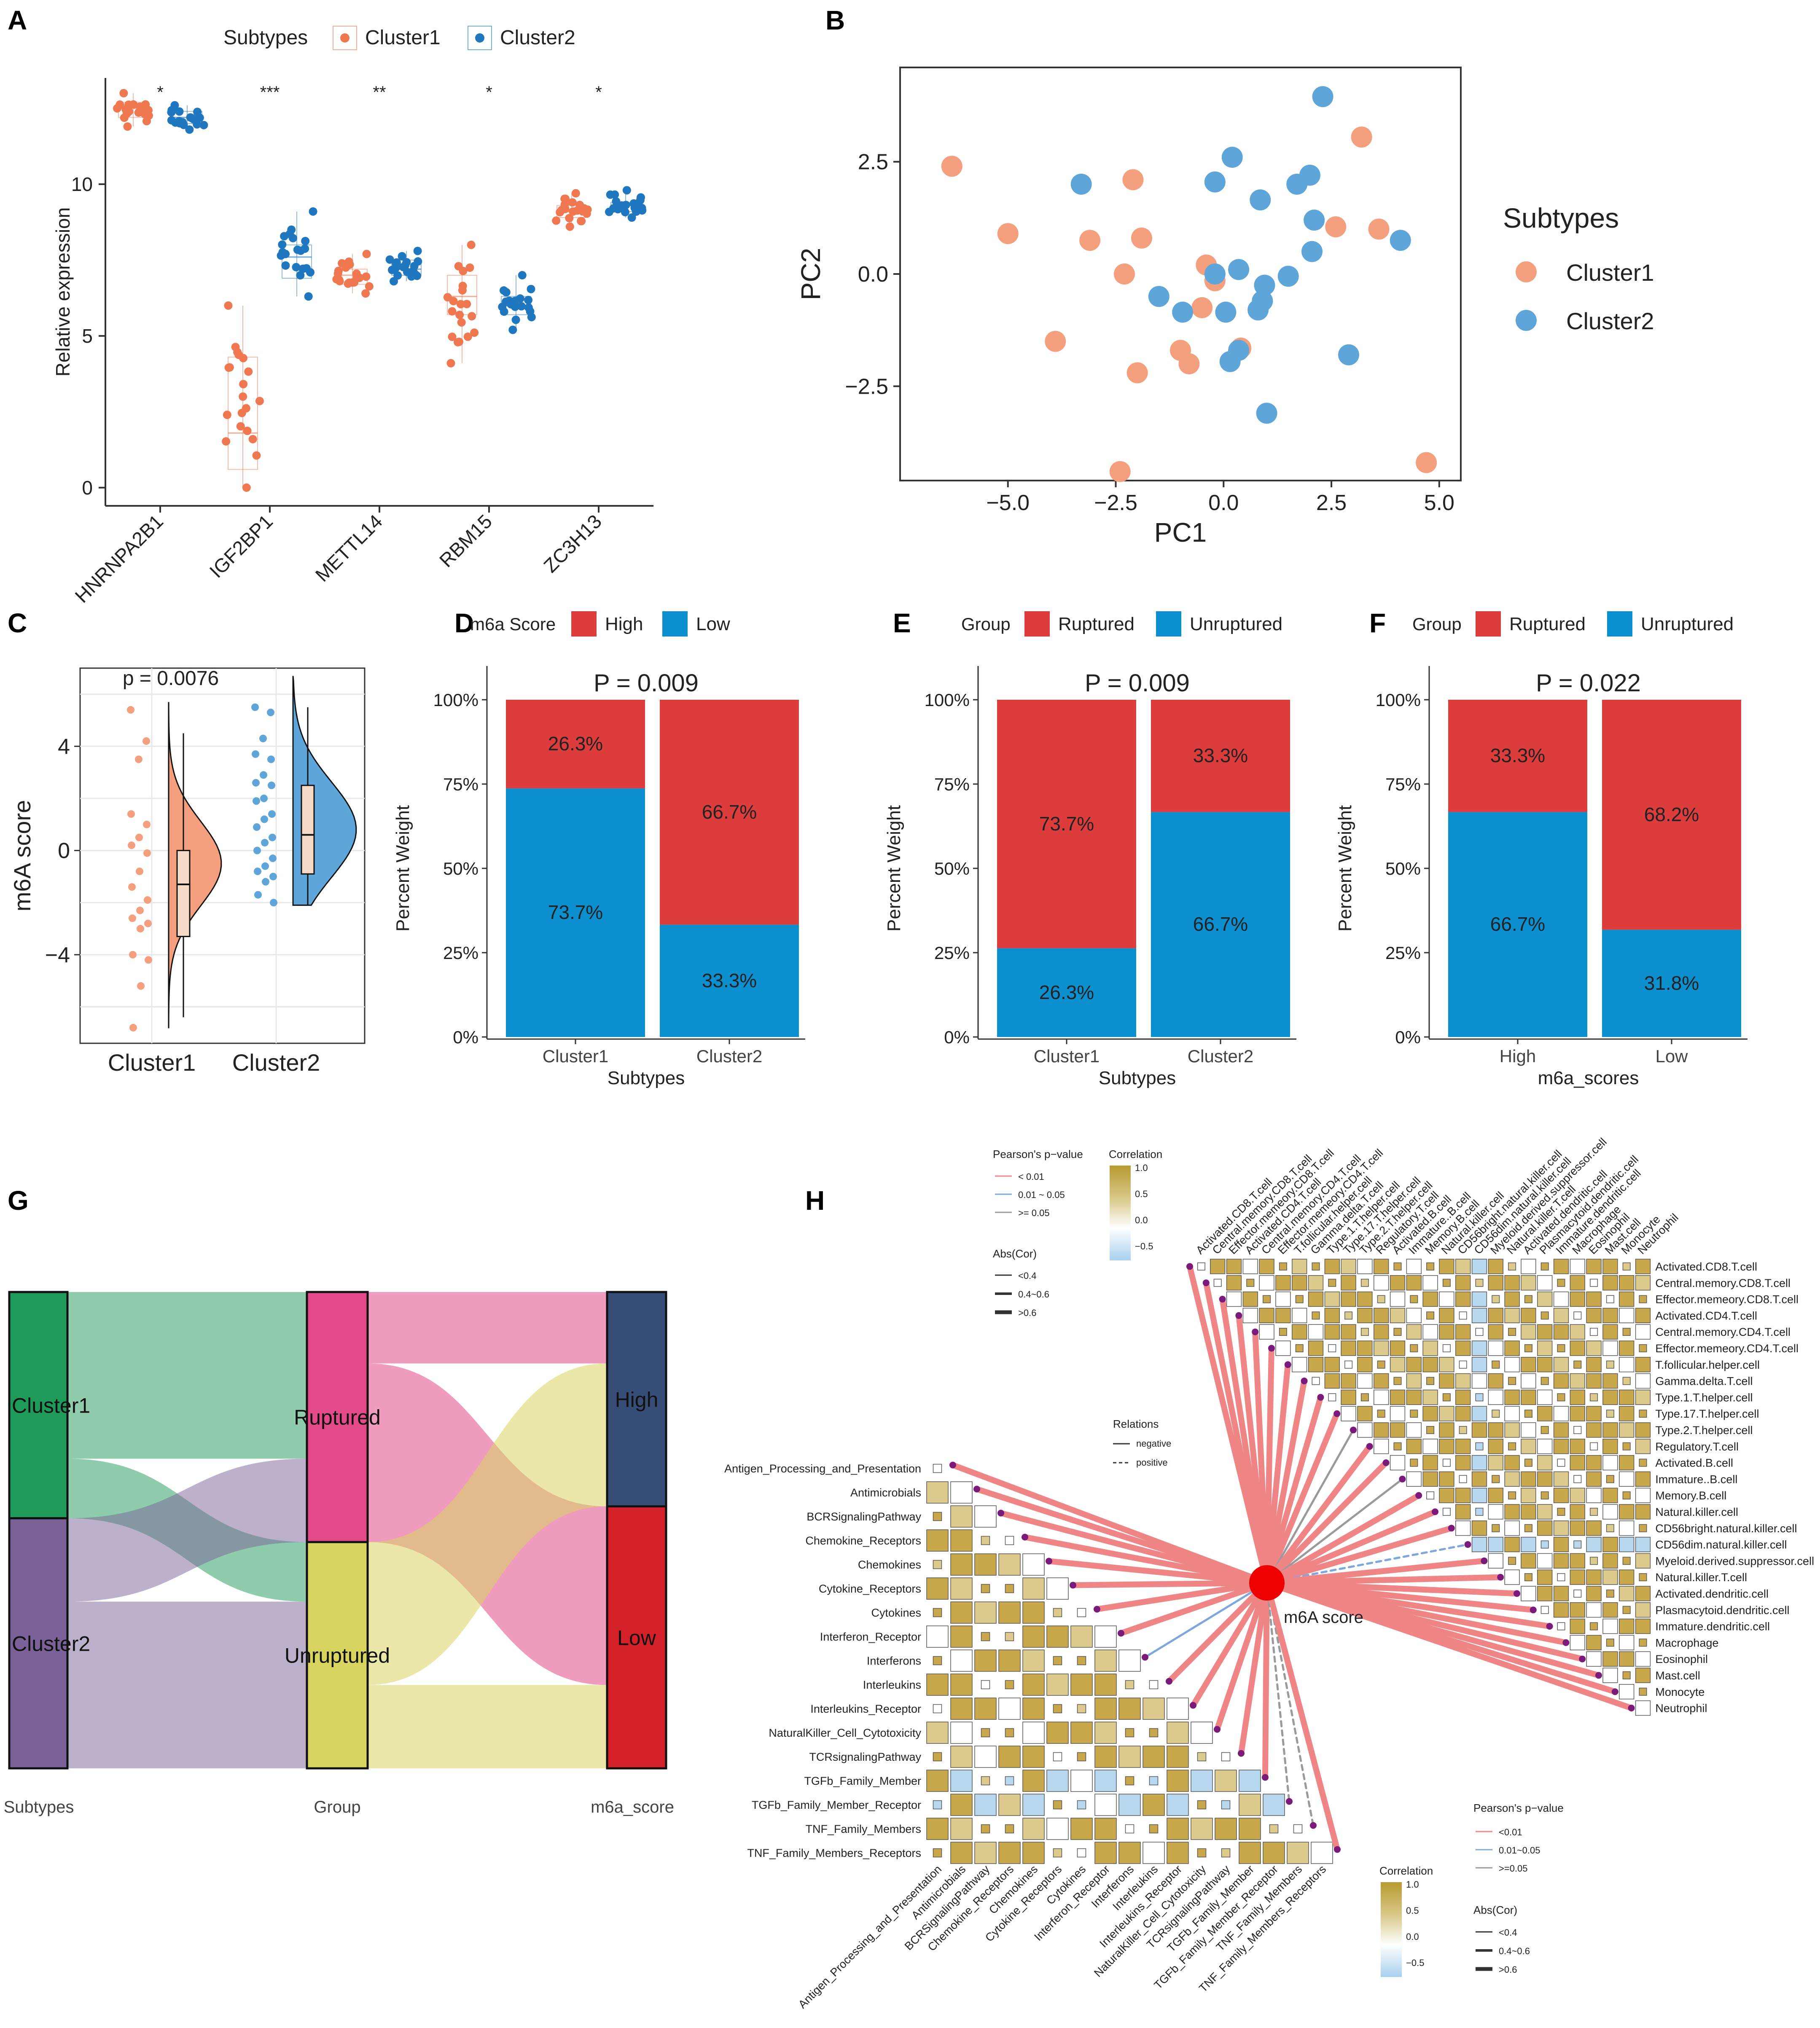 This screenshot has width=1820, height=2028. What do you see at coordinates (575, 745) in the screenshot?
I see `bar-high` at bounding box center [575, 745].